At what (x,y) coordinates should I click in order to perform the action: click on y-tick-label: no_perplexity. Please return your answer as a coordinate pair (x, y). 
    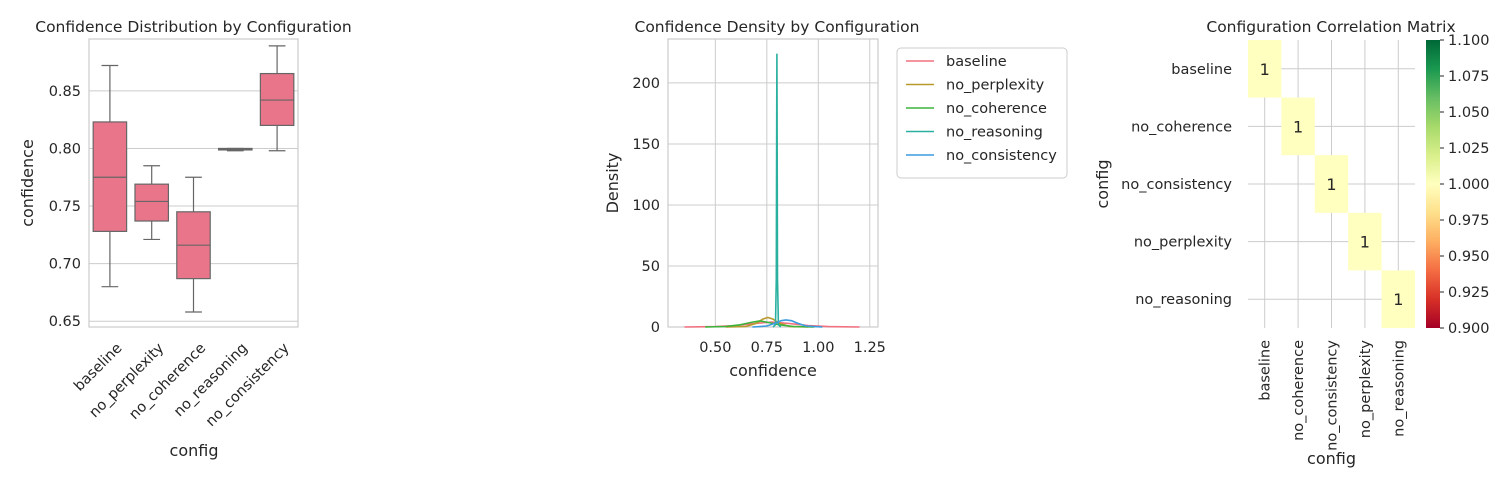
    Looking at the image, I should click on (1183, 243).